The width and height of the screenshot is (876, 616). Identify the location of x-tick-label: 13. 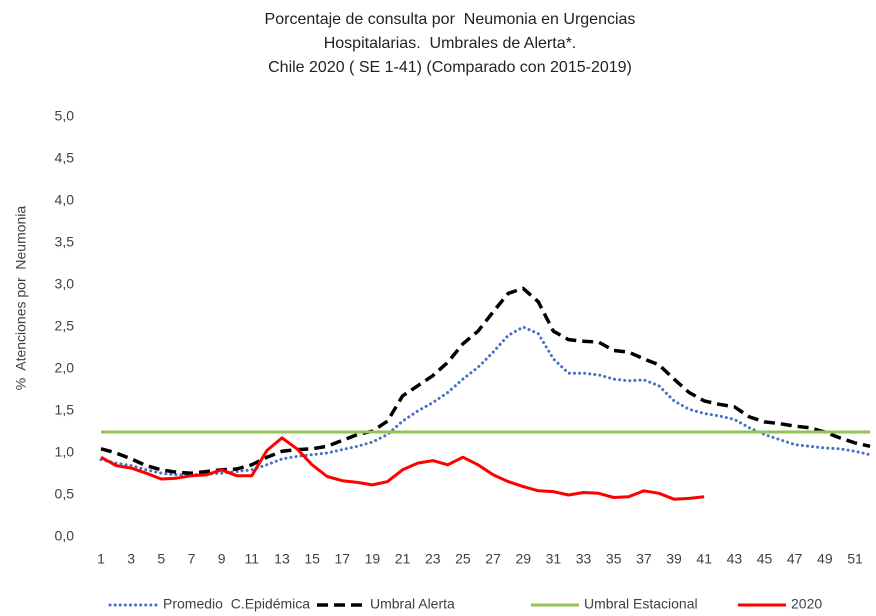
(282, 559).